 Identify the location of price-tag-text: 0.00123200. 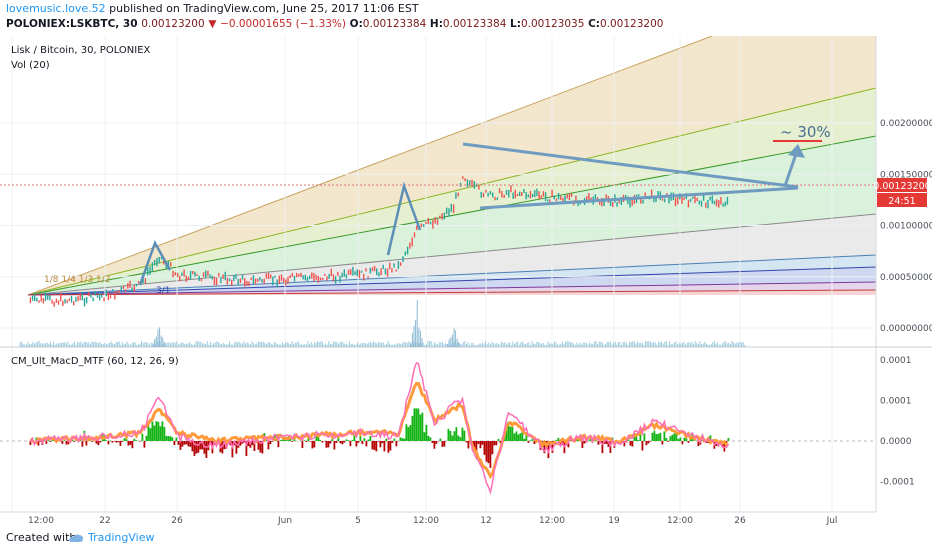
(901, 186).